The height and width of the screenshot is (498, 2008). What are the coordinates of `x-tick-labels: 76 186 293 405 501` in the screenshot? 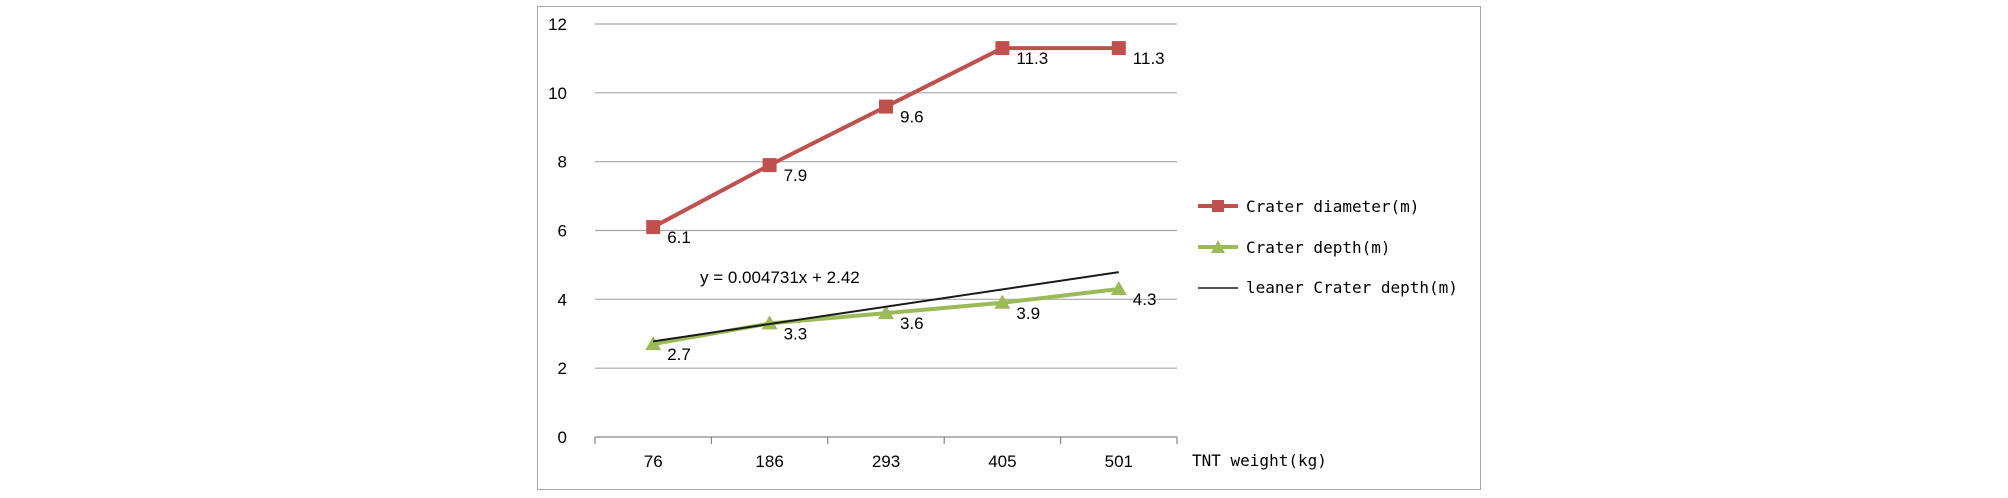 It's located at (886, 454).